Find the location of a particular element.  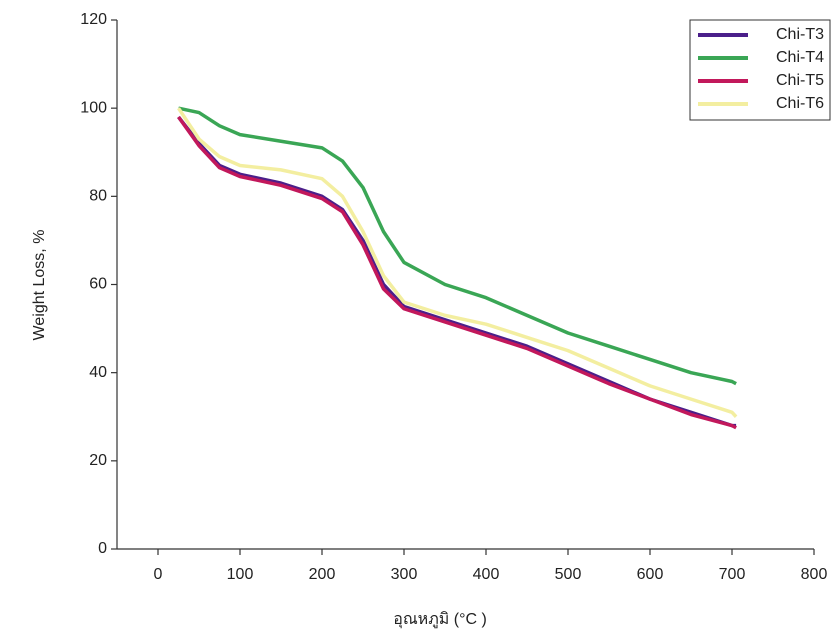

x-tick-label: 0 is located at coordinates (158, 574).